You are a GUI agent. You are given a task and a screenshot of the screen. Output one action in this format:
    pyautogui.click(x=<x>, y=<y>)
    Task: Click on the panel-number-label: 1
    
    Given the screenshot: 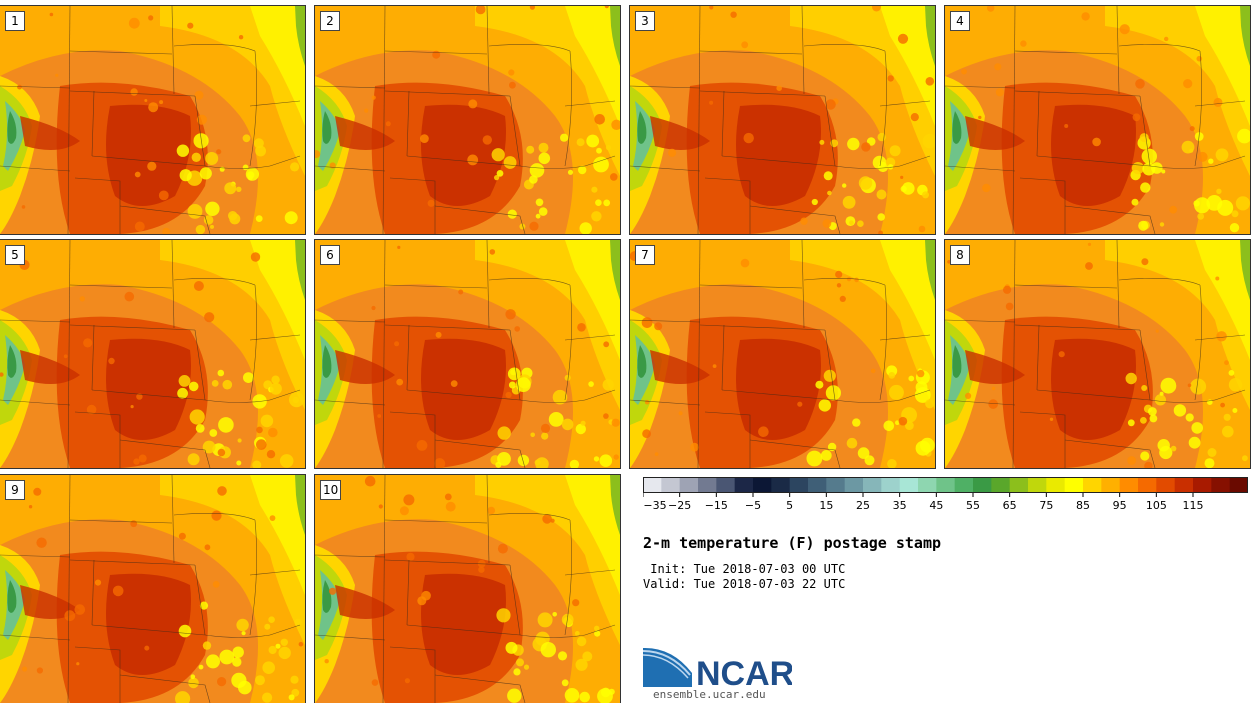 What is the action you would take?
    pyautogui.click(x=15, y=21)
    